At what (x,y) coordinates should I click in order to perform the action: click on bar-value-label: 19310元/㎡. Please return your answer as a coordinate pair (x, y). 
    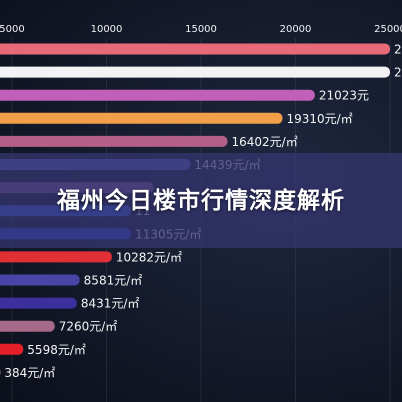
    Looking at the image, I should click on (319, 119).